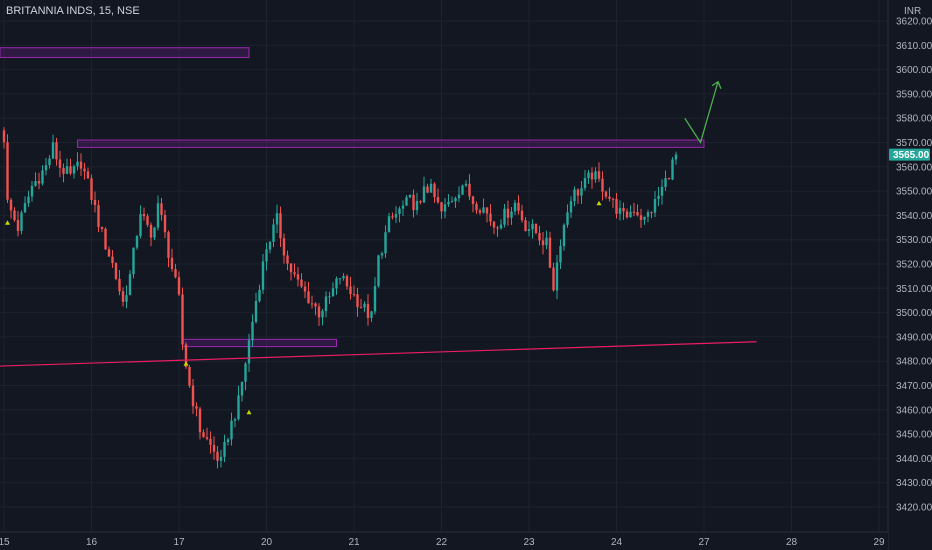 Image resolution: width=932 pixels, height=550 pixels. I want to click on price-tick-label: 3540.00, so click(914, 216).